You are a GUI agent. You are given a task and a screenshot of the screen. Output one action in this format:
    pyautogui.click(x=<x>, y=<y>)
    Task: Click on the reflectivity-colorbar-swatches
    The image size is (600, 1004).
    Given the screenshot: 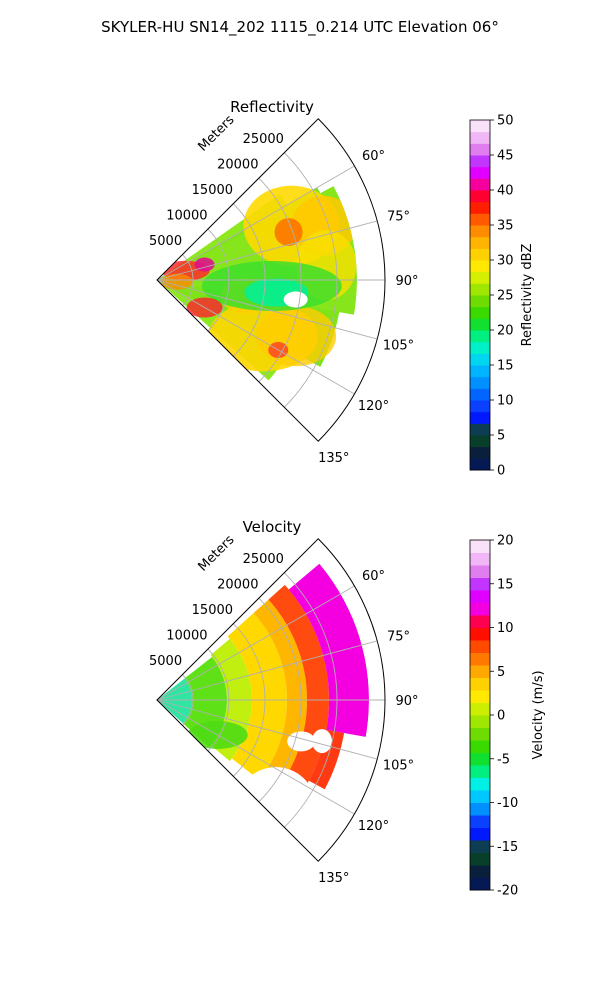 What is the action you would take?
    pyautogui.click(x=480, y=295)
    